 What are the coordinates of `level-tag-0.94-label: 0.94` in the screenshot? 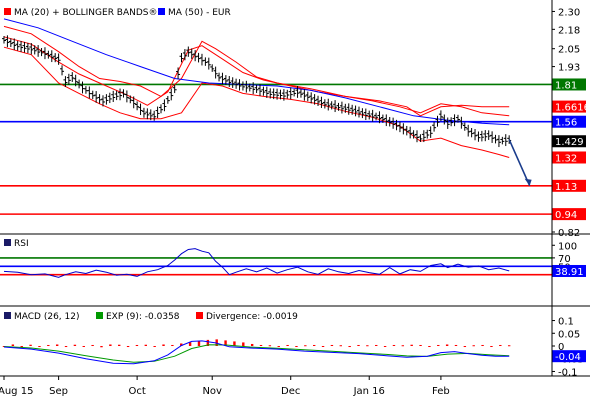 It's located at (566, 215).